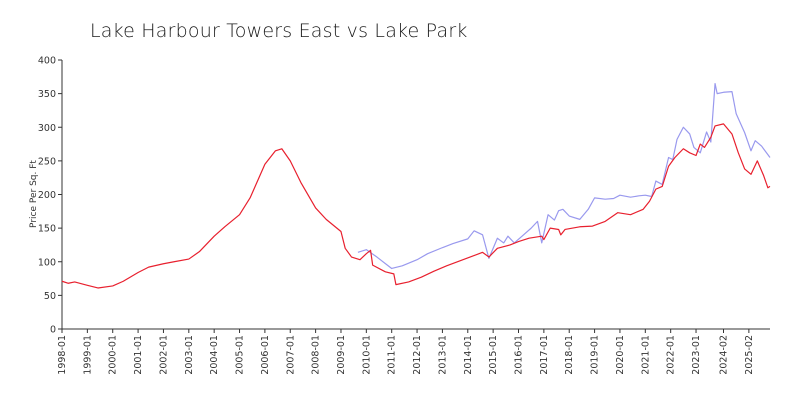 The height and width of the screenshot is (400, 800). I want to click on x-tick-label: 2015-01, so click(493, 355).